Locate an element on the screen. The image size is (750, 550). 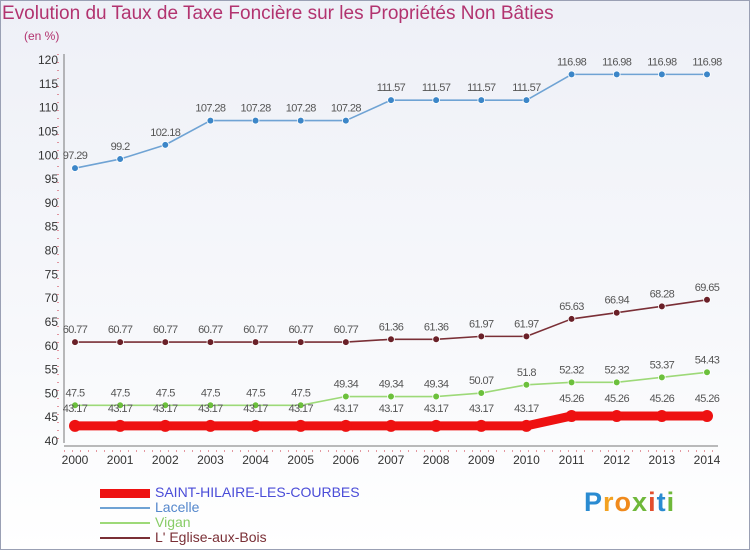
legend-item: L' Eglise-aux-Bois is located at coordinates (270, 537).